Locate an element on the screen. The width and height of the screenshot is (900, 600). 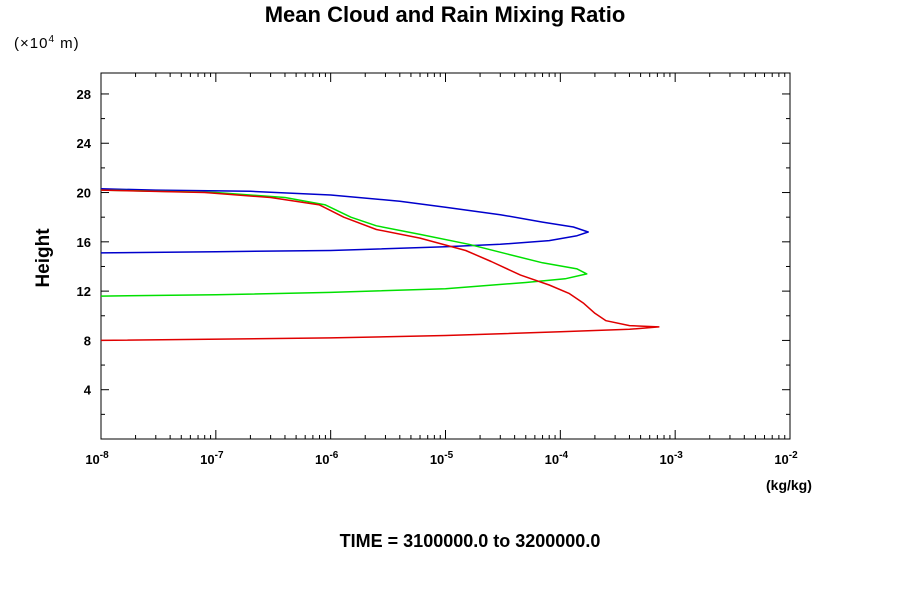
x-tick-exponent: -6 is located at coordinates (333, 455).